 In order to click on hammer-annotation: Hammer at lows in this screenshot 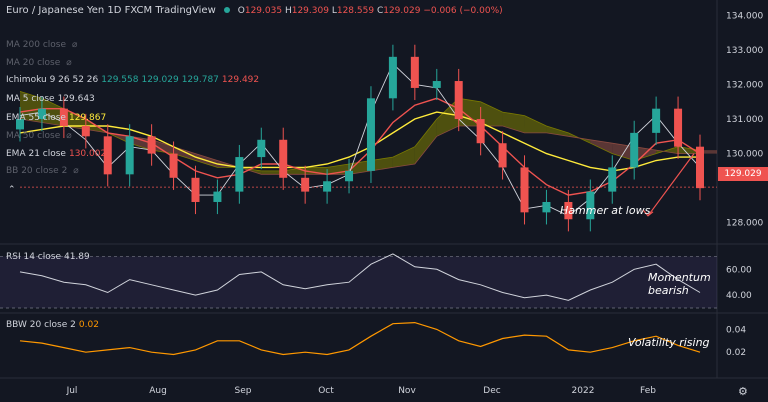, I will do `click(605, 210)`.